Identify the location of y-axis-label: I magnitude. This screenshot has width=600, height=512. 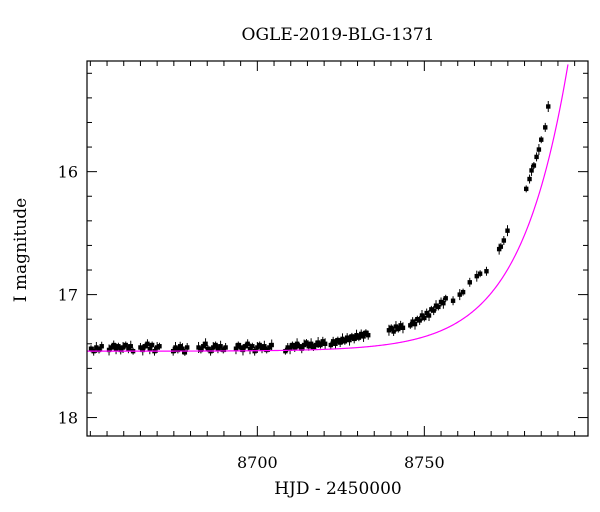
(21, 250).